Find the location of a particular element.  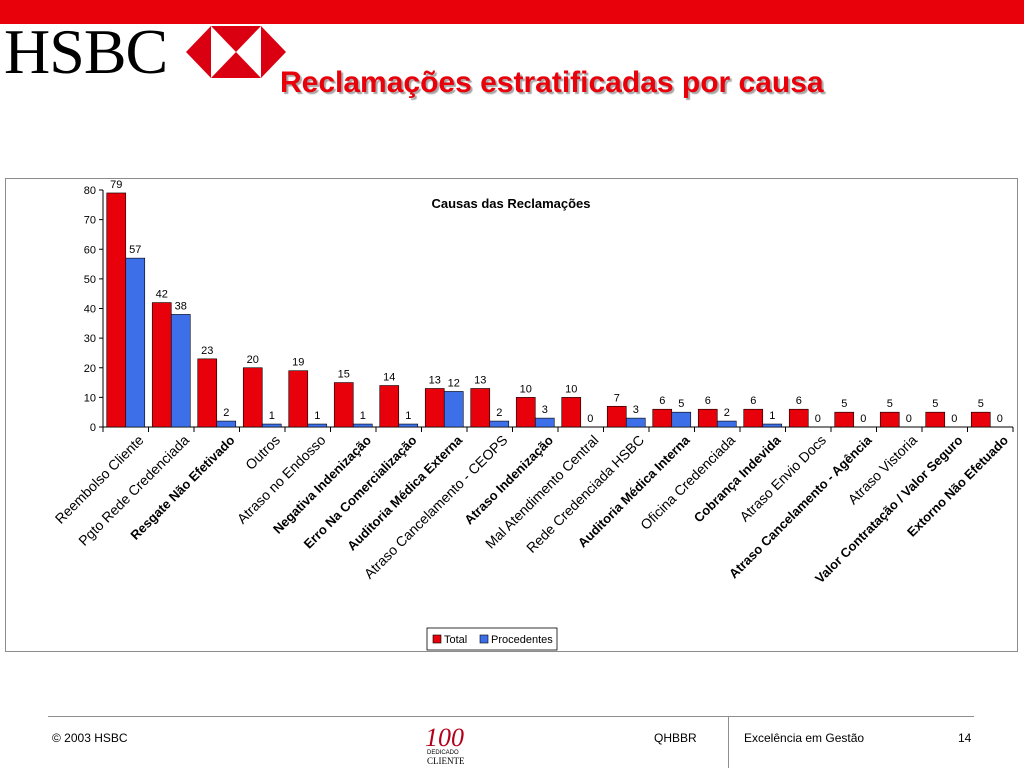

footer-copyright: © 2003 HSBC is located at coordinates (90, 738).